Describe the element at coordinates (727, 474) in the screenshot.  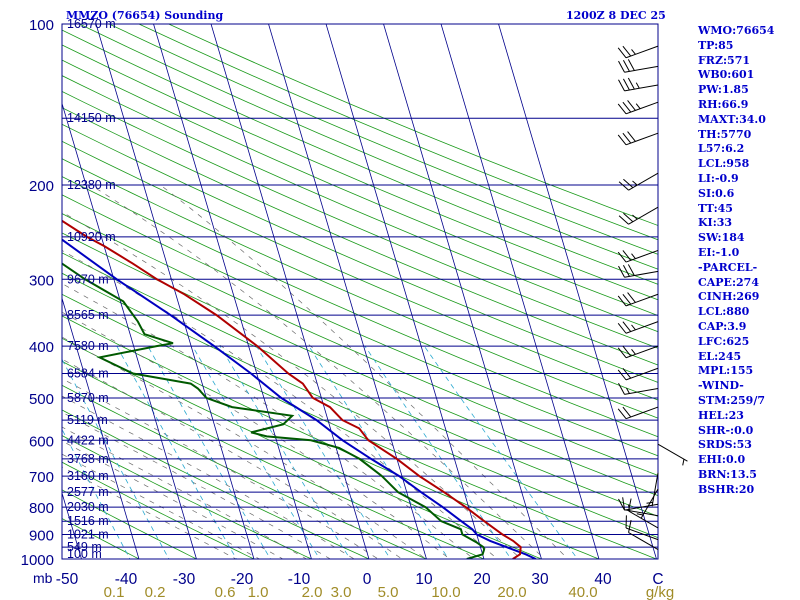
I see `index-item: BRN:13.5` at that location.